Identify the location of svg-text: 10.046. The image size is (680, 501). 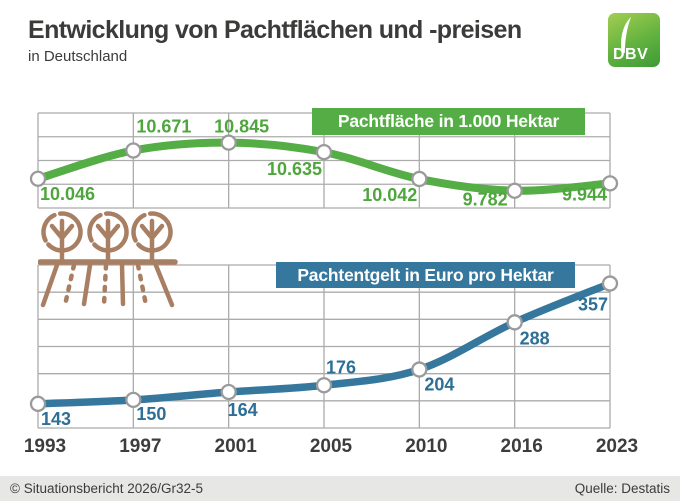
(67, 194).